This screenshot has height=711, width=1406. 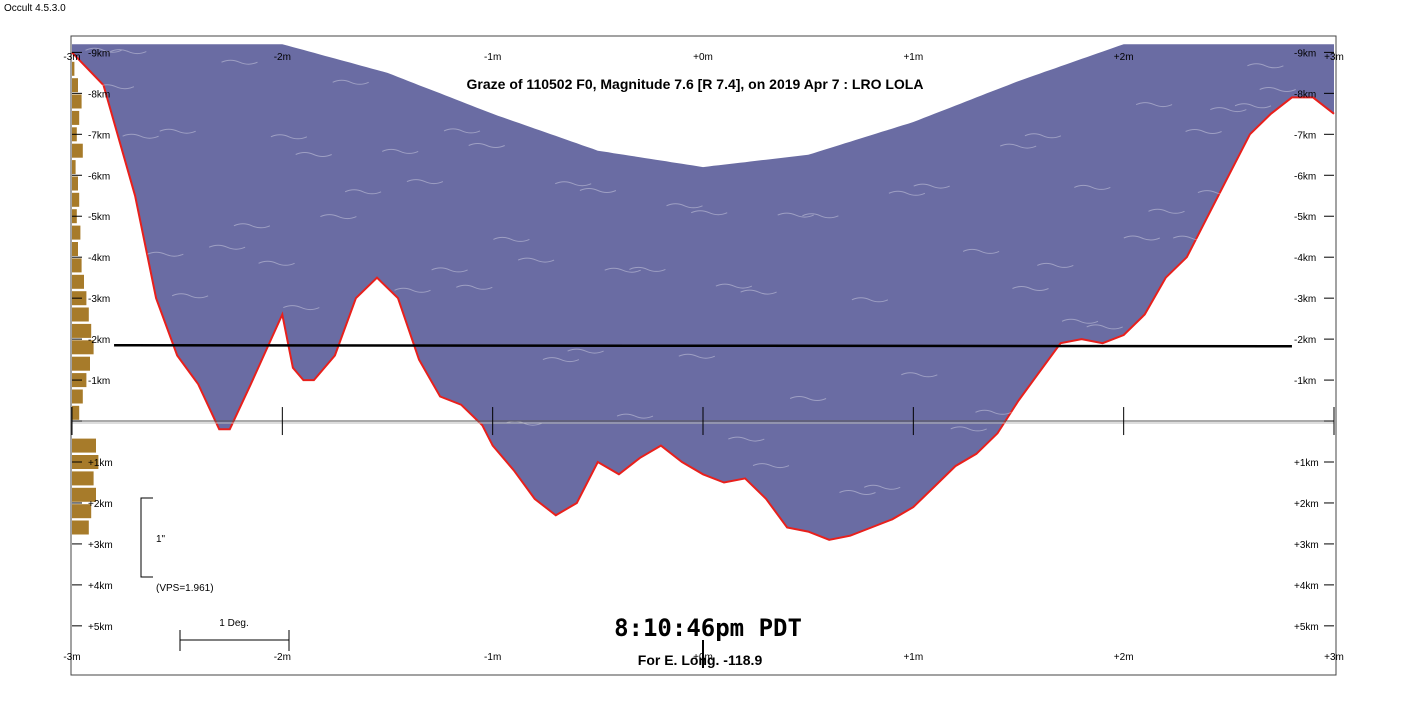 I want to click on y-tick-label-left: -4km, so click(x=99, y=258).